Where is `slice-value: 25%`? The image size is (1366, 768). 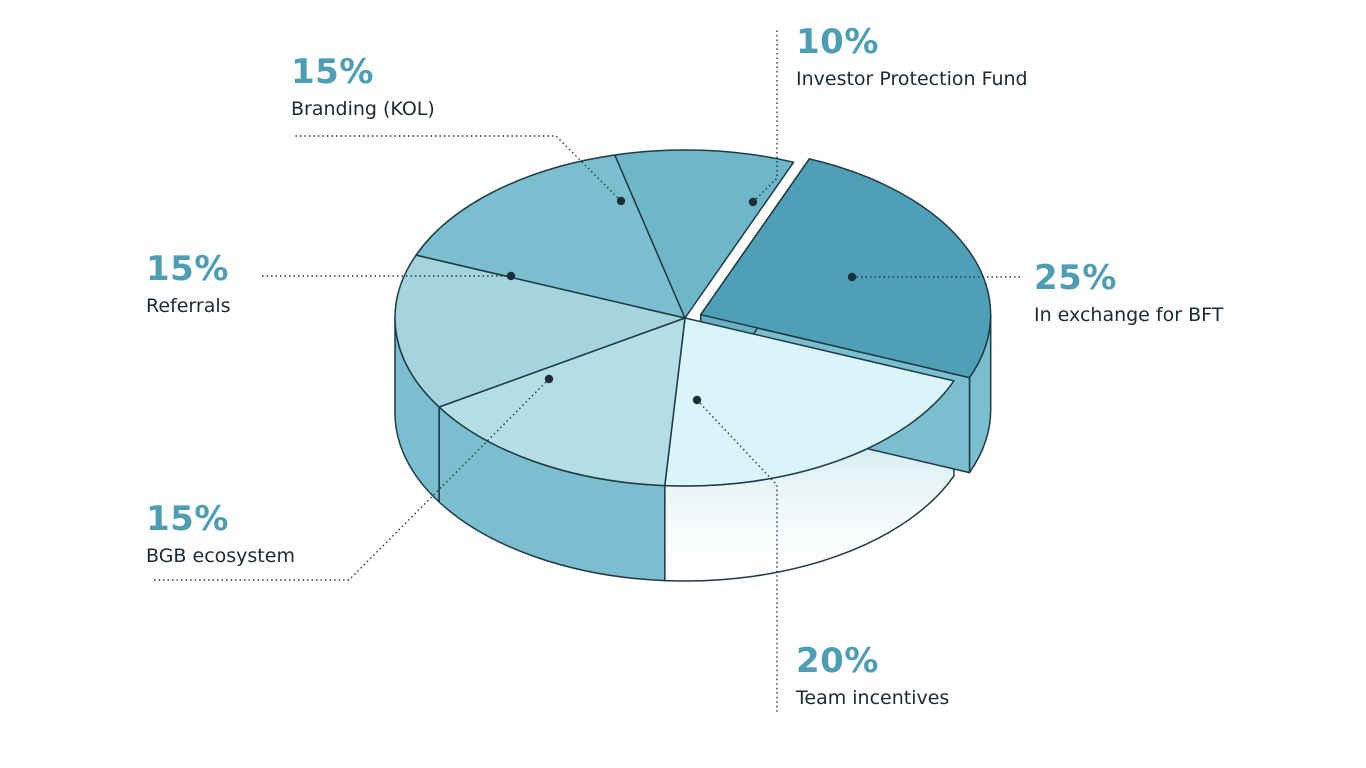
slice-value: 25% is located at coordinates (1075, 278).